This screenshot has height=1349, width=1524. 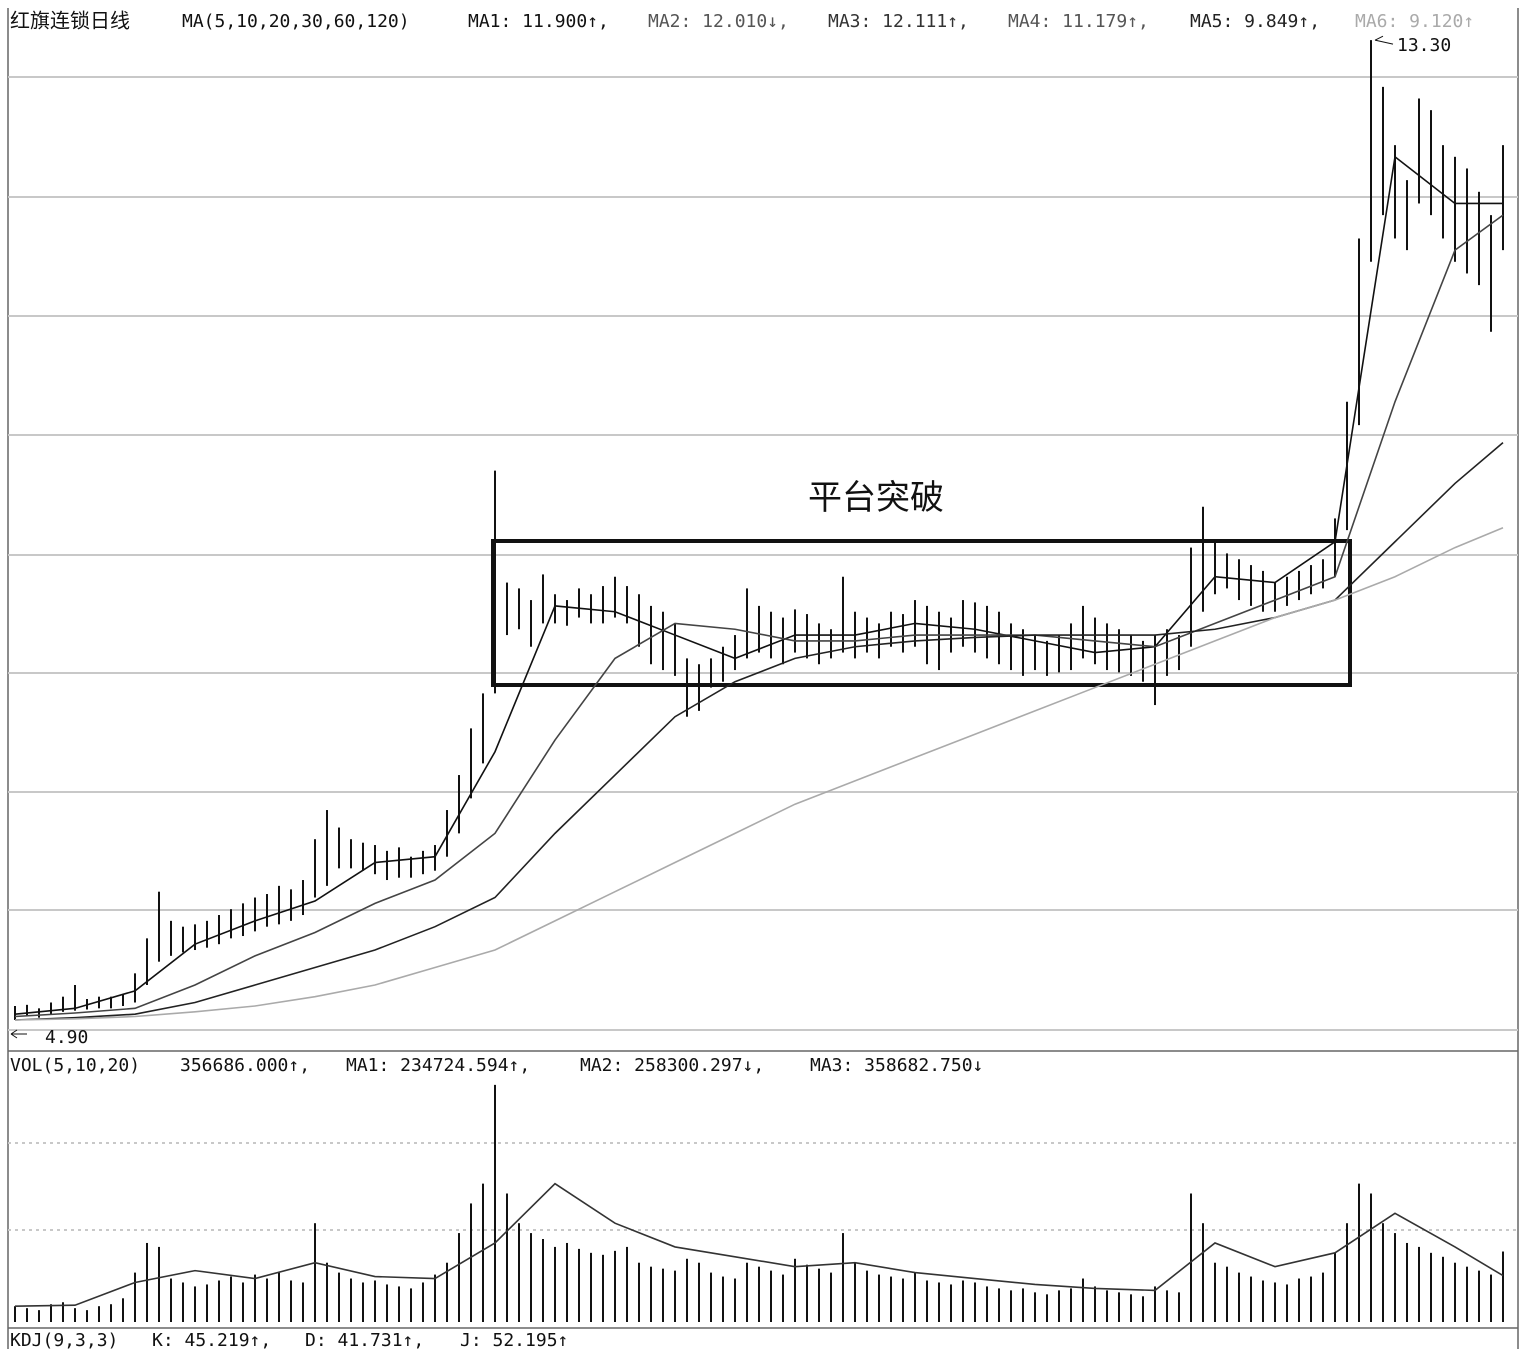 What do you see at coordinates (718, 21) in the screenshot?
I see `legend-item: MA2: 12.010↓,` at bounding box center [718, 21].